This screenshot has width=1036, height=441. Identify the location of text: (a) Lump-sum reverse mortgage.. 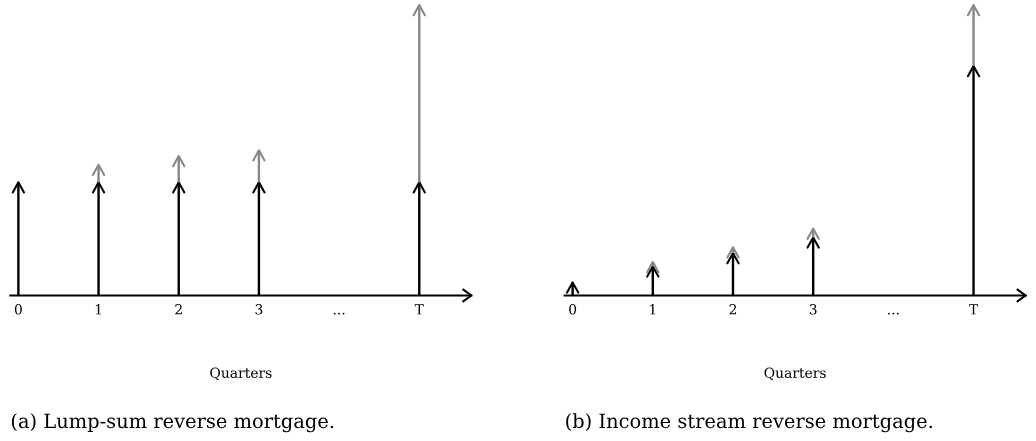
(172, 423).